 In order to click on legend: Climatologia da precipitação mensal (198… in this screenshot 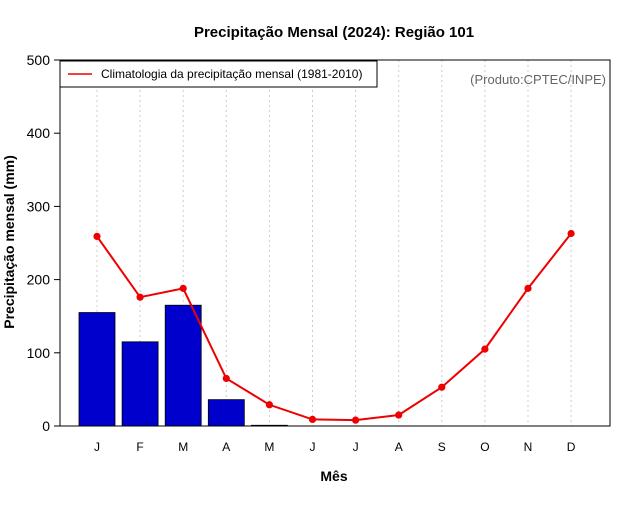, I will do `click(218, 74)`.